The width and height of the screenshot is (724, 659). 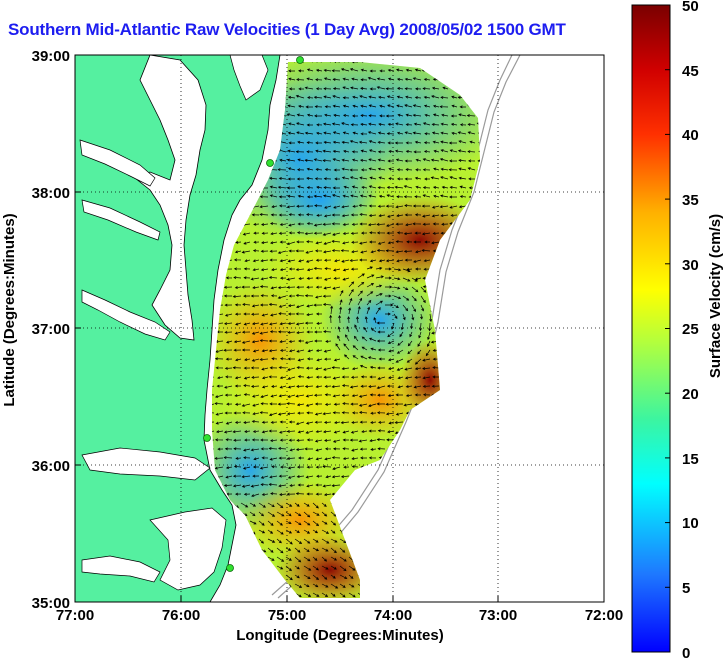 I want to click on hf-radar-stations, so click(x=253, y=314).